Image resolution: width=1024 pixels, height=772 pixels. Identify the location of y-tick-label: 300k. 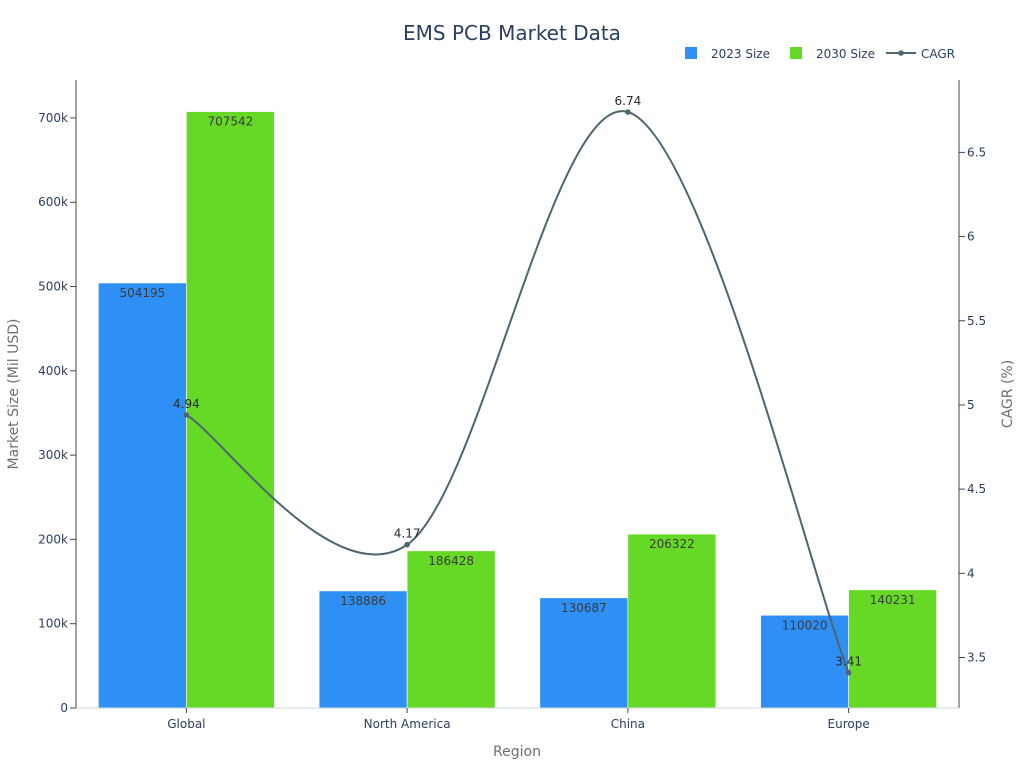
(53, 455).